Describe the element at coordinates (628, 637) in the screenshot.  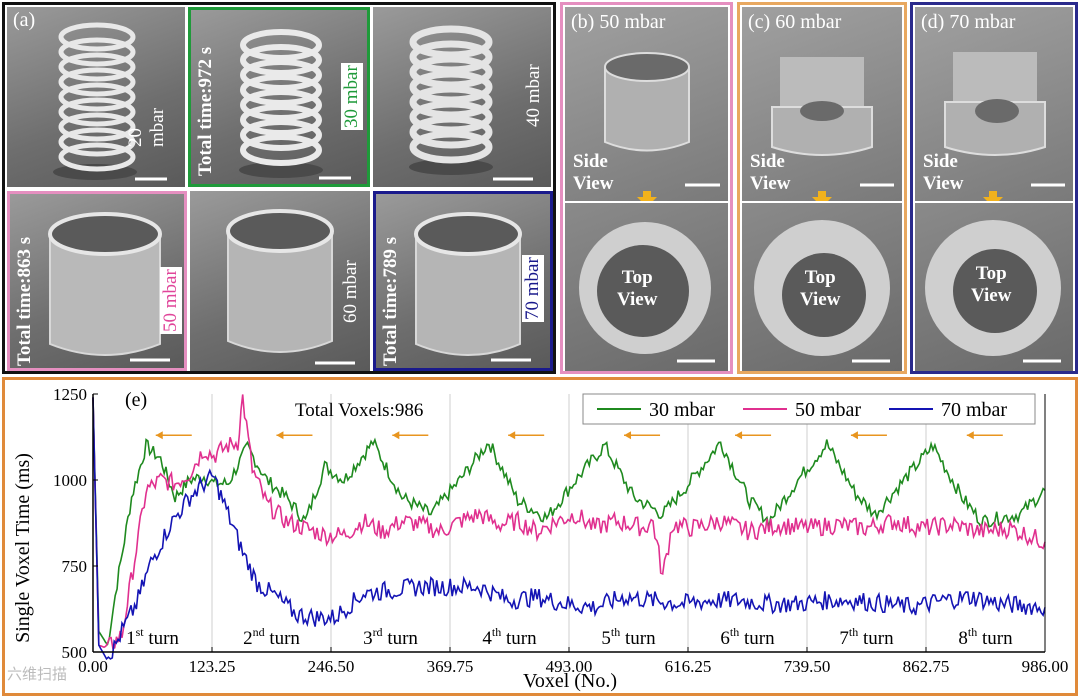
I see `turn-label: 5th turn` at that location.